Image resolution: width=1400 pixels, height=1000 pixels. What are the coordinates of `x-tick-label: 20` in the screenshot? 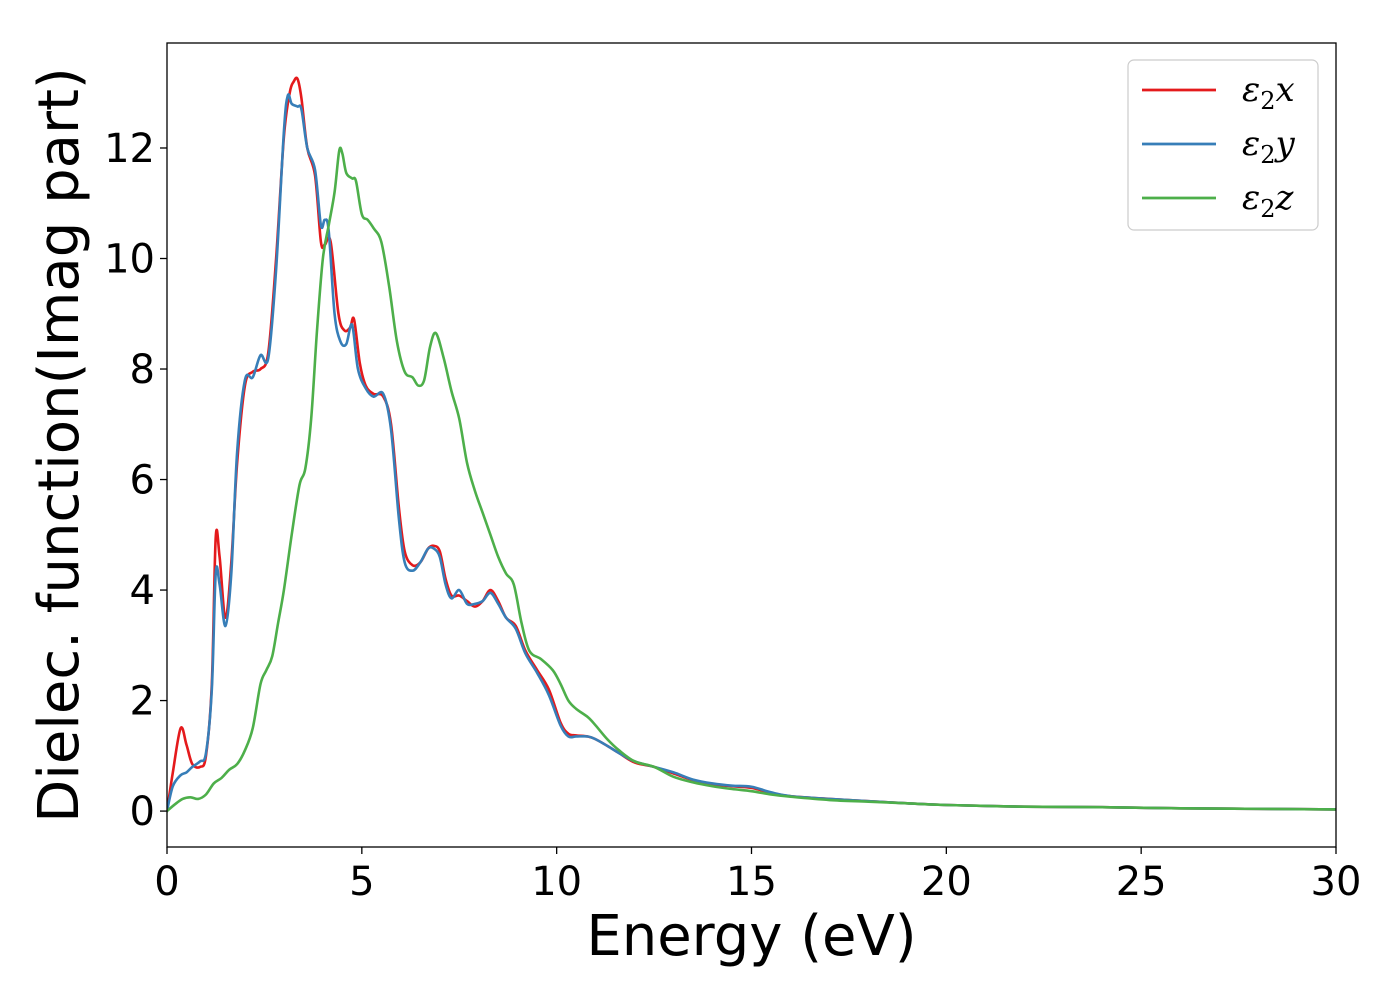 It's located at (946, 882).